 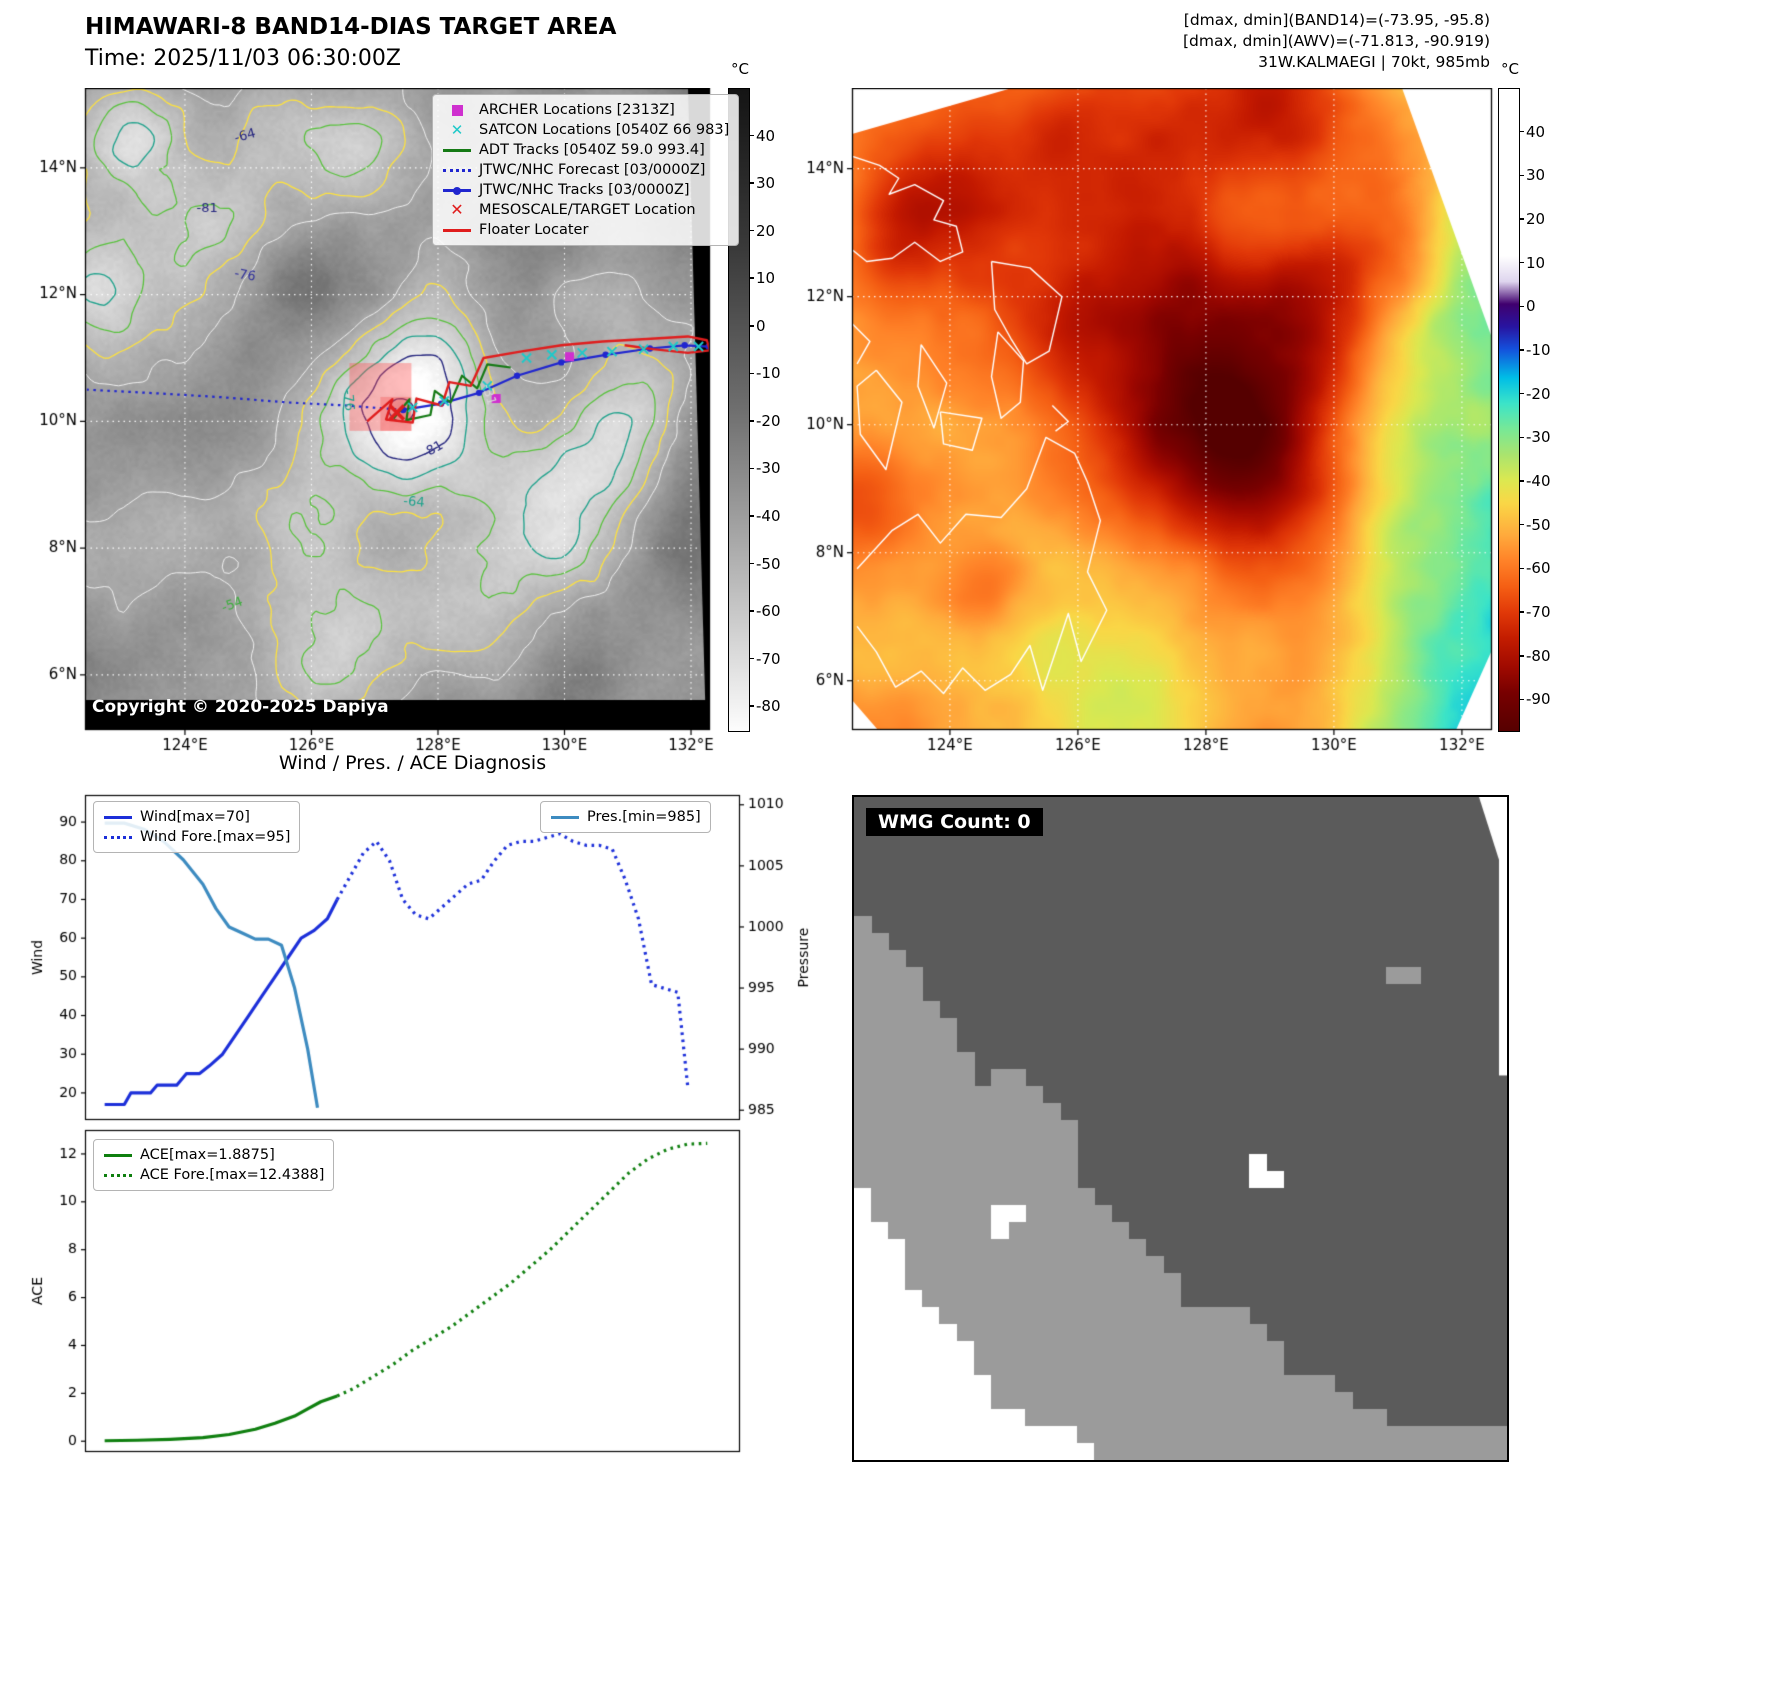 I want to click on legend-label: Wind[max=70], so click(x=195, y=817).